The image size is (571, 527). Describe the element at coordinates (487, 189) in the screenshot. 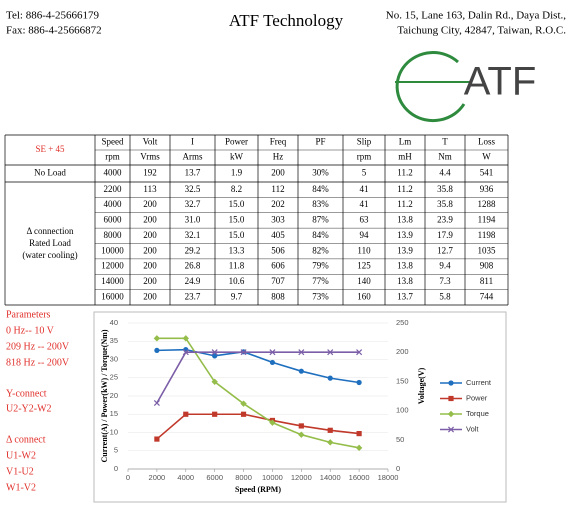

I see `cell: 936` at that location.